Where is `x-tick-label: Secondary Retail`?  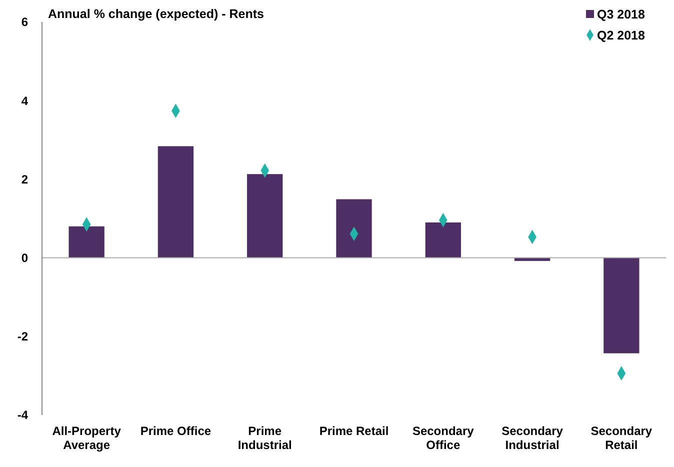 x-tick-label: Secondary Retail is located at coordinates (621, 438).